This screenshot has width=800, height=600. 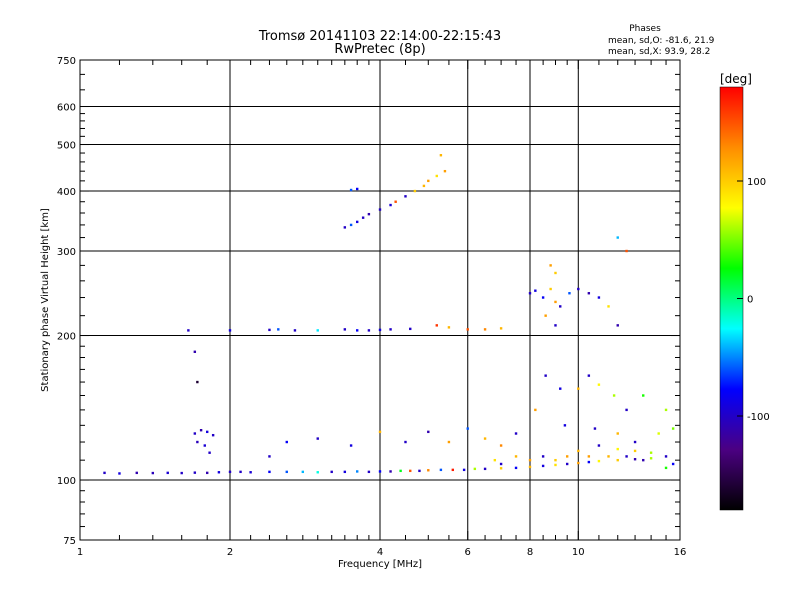 I want to click on y-tick-label: 100, so click(x=66, y=481).